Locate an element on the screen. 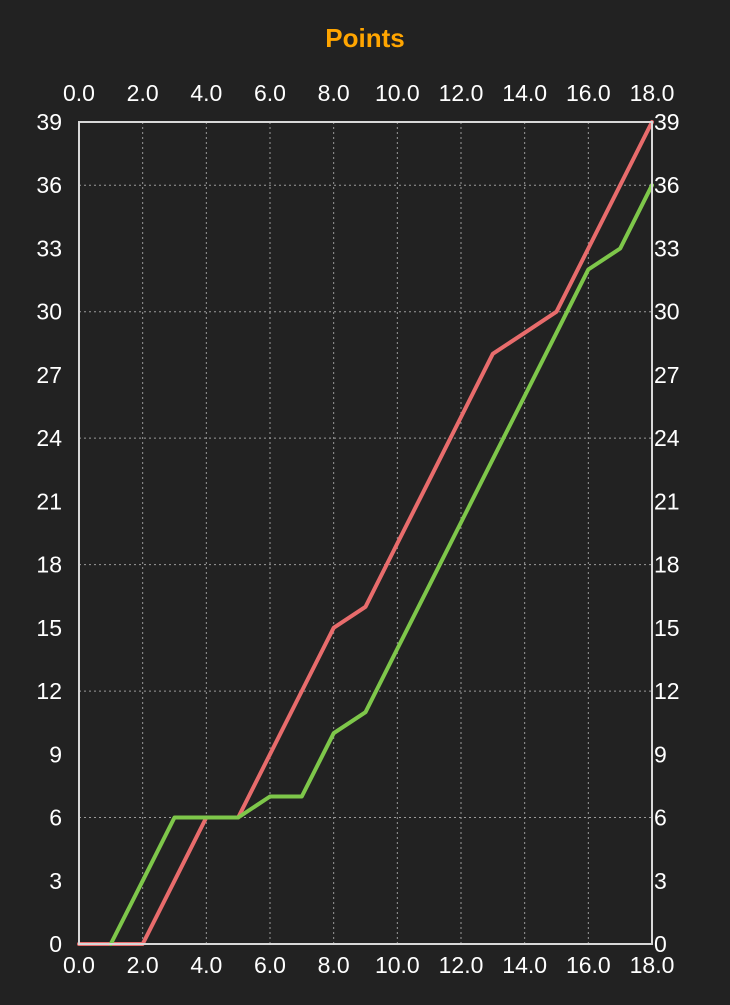 The image size is (730, 1005). x-tick-label-bottom: 4.0 is located at coordinates (206, 965).